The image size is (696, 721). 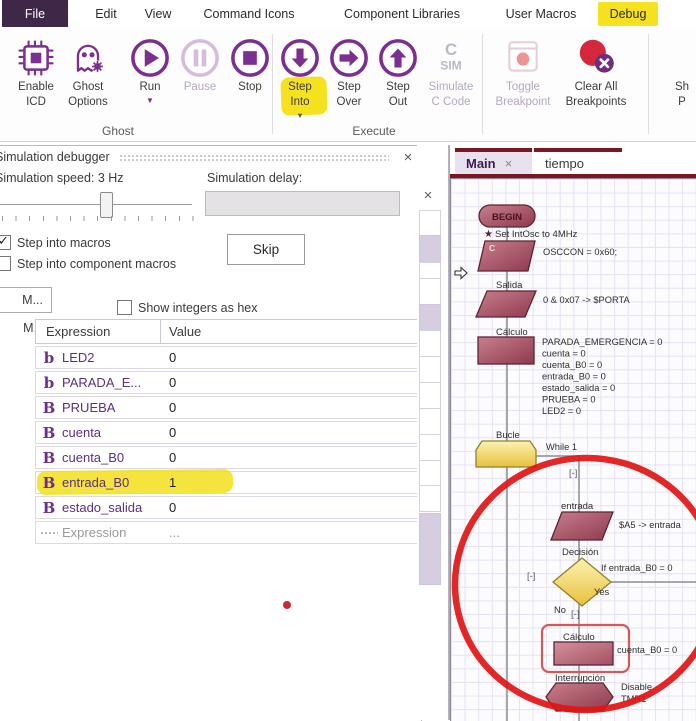 I want to click on drag-handle-dots, so click(x=253, y=157).